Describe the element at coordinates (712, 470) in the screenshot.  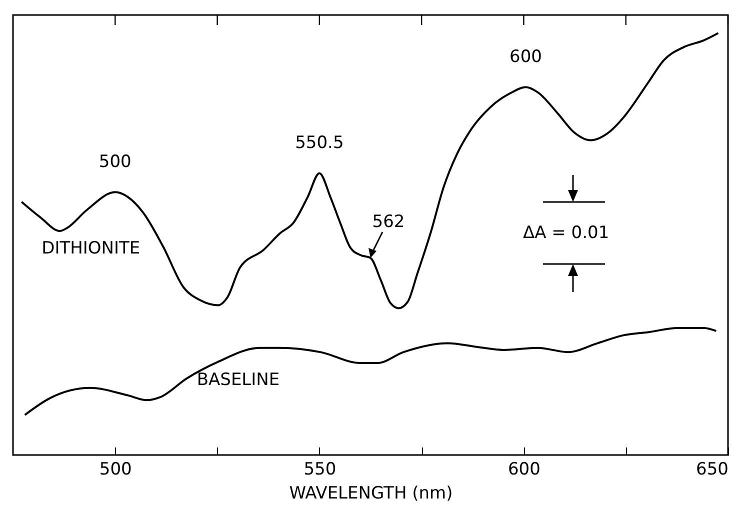
I see `x-tick-label: 650` at that location.